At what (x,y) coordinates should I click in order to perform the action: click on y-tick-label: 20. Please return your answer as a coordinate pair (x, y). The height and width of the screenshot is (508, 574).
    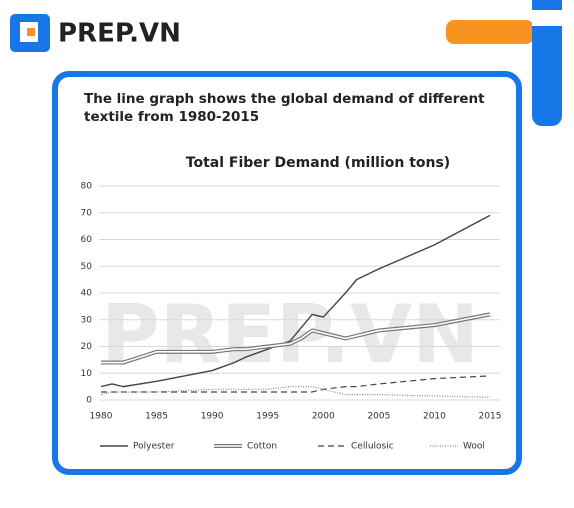
    Looking at the image, I should click on (87, 347).